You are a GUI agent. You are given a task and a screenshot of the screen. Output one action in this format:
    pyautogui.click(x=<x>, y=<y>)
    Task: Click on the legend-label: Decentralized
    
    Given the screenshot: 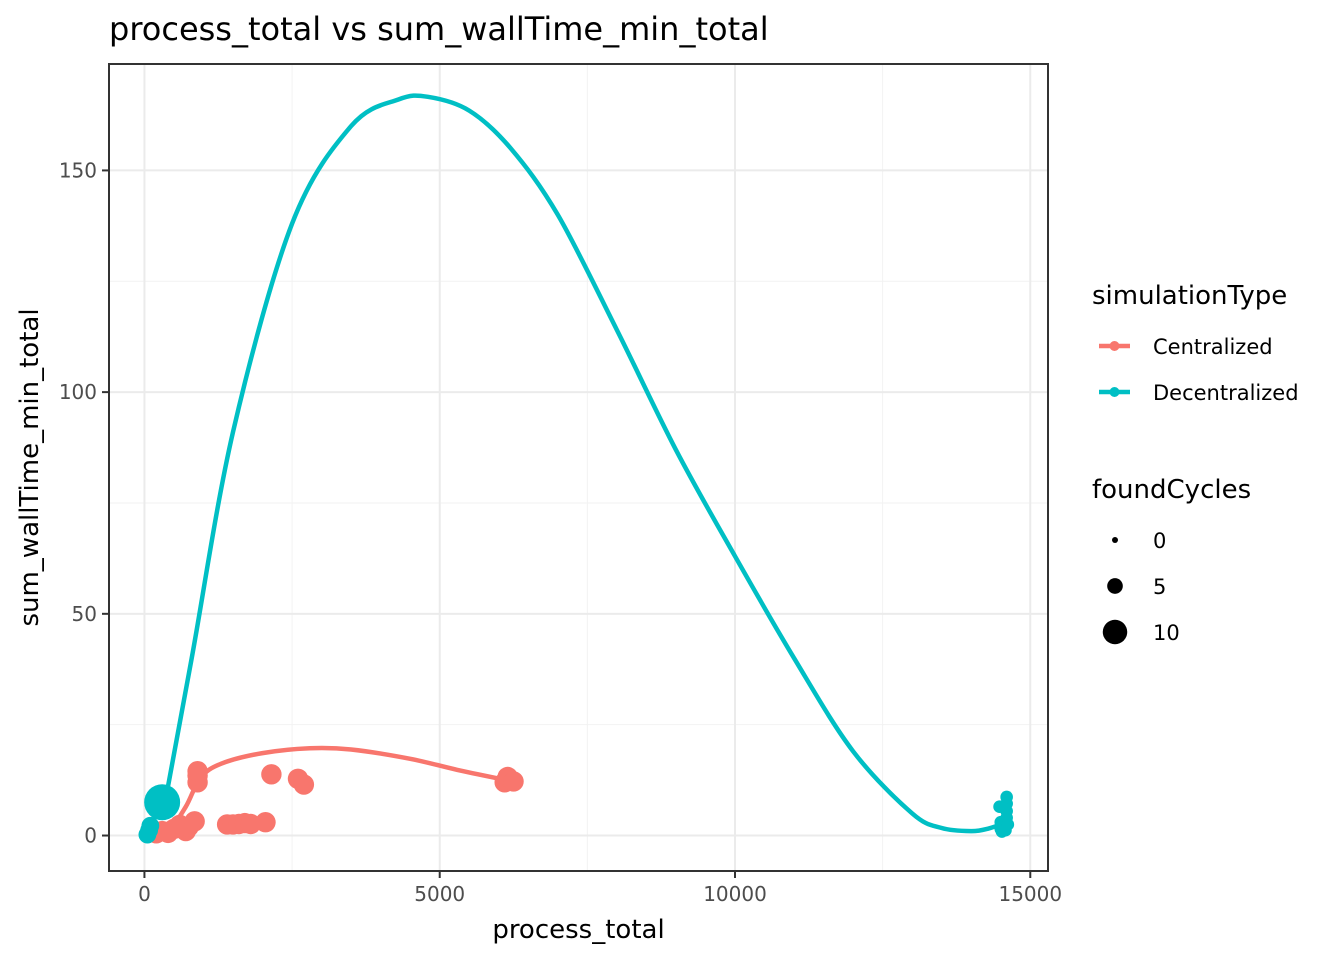 What is the action you would take?
    pyautogui.click(x=1226, y=393)
    